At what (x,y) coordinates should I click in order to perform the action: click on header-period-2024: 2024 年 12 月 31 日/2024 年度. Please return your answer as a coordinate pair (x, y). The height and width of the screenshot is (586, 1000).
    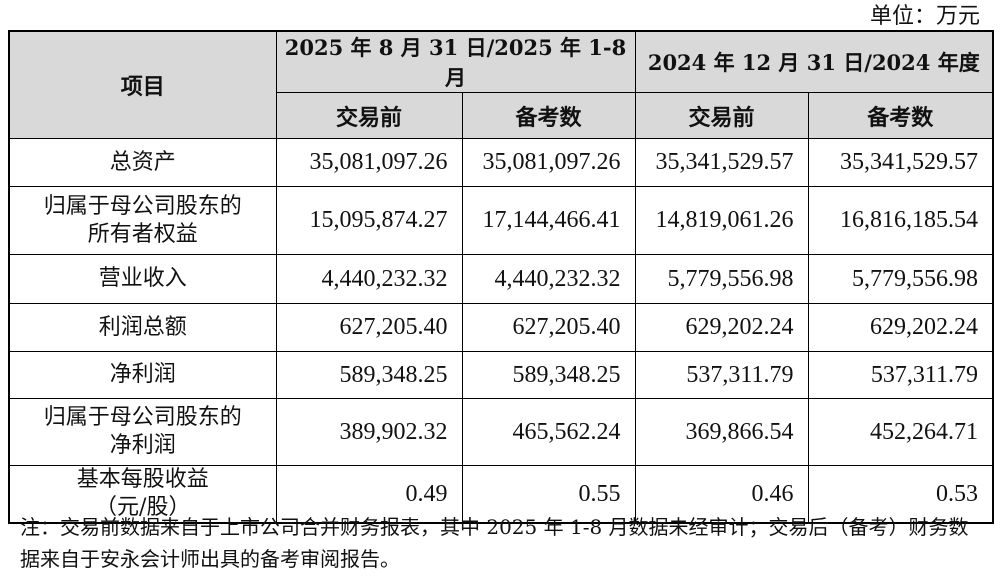
    Looking at the image, I should click on (814, 61).